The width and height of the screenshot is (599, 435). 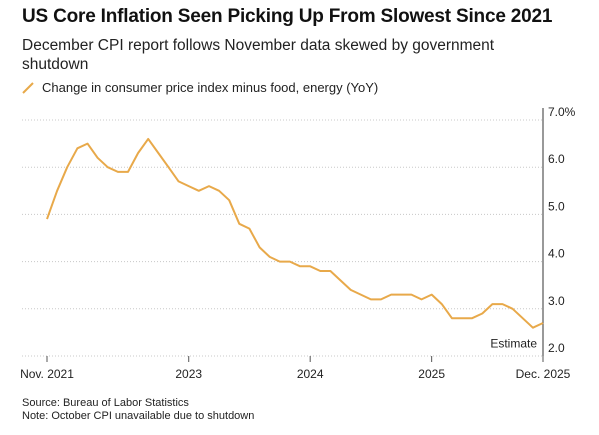 What do you see at coordinates (559, 230) in the screenshot?
I see `y-axis: 7.0% 6.0 5.0 4.0 3.0 2.0` at bounding box center [559, 230].